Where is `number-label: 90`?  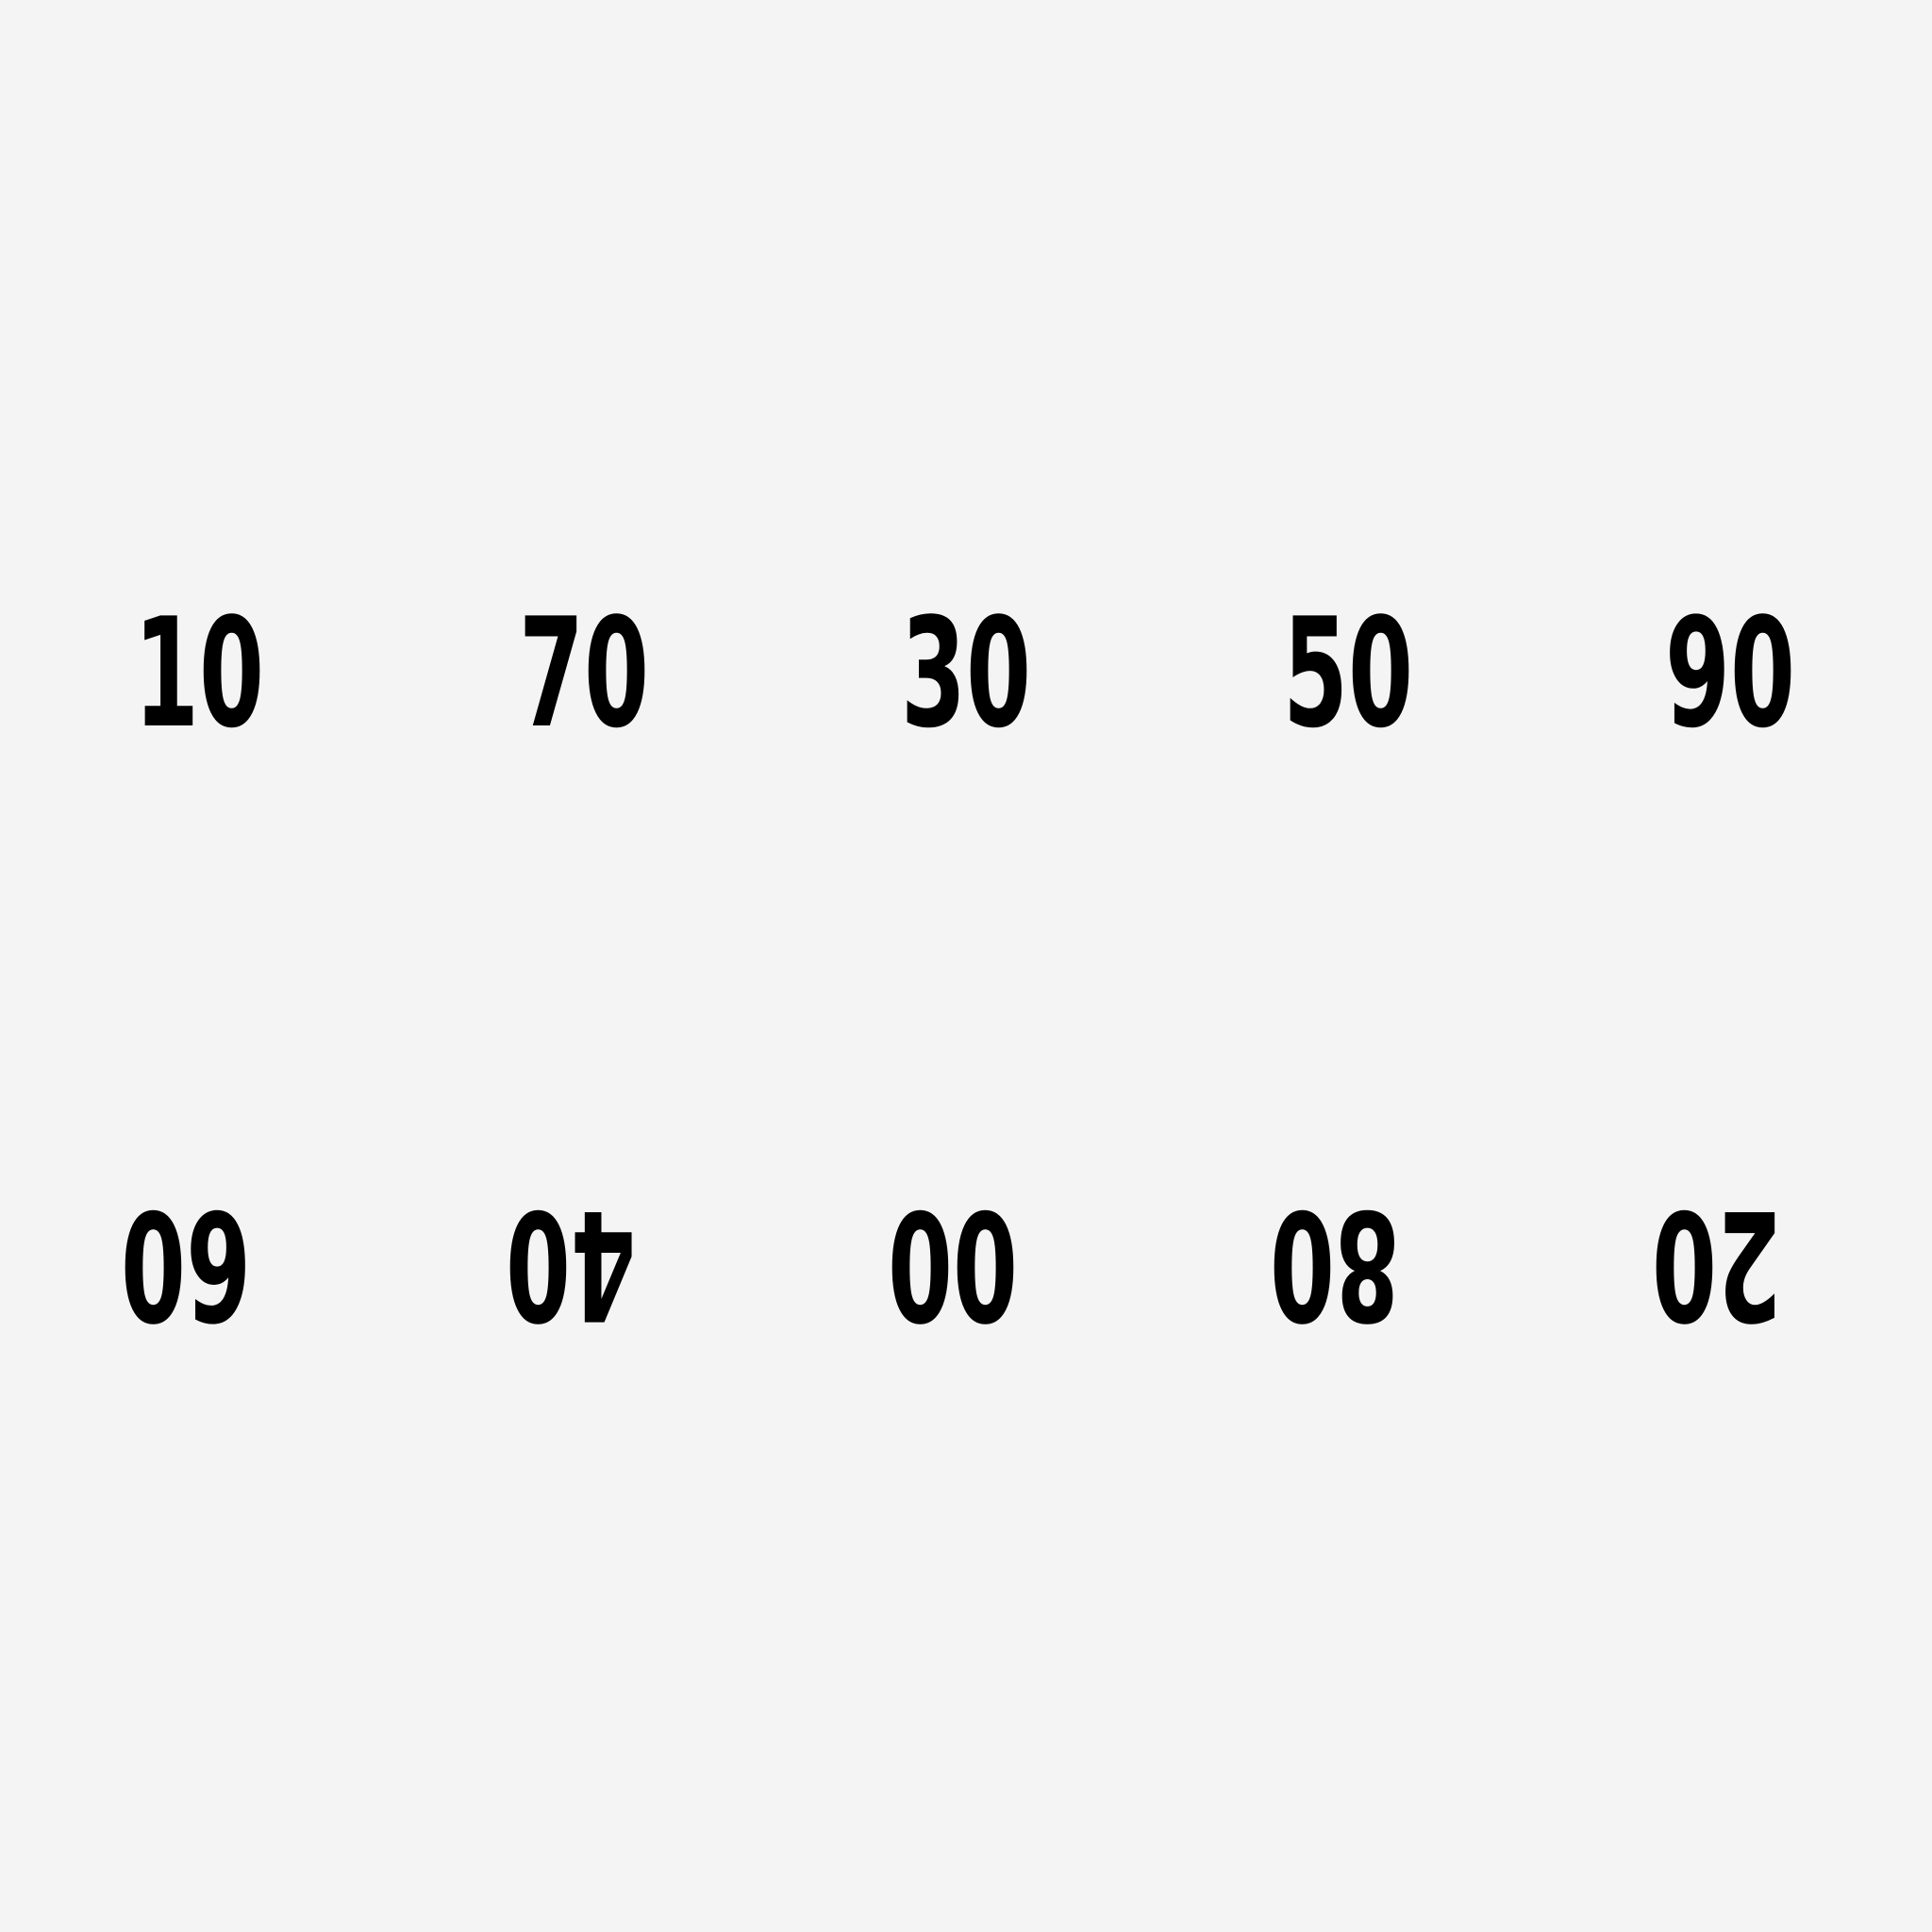
number-label: 90 is located at coordinates (1731, 673).